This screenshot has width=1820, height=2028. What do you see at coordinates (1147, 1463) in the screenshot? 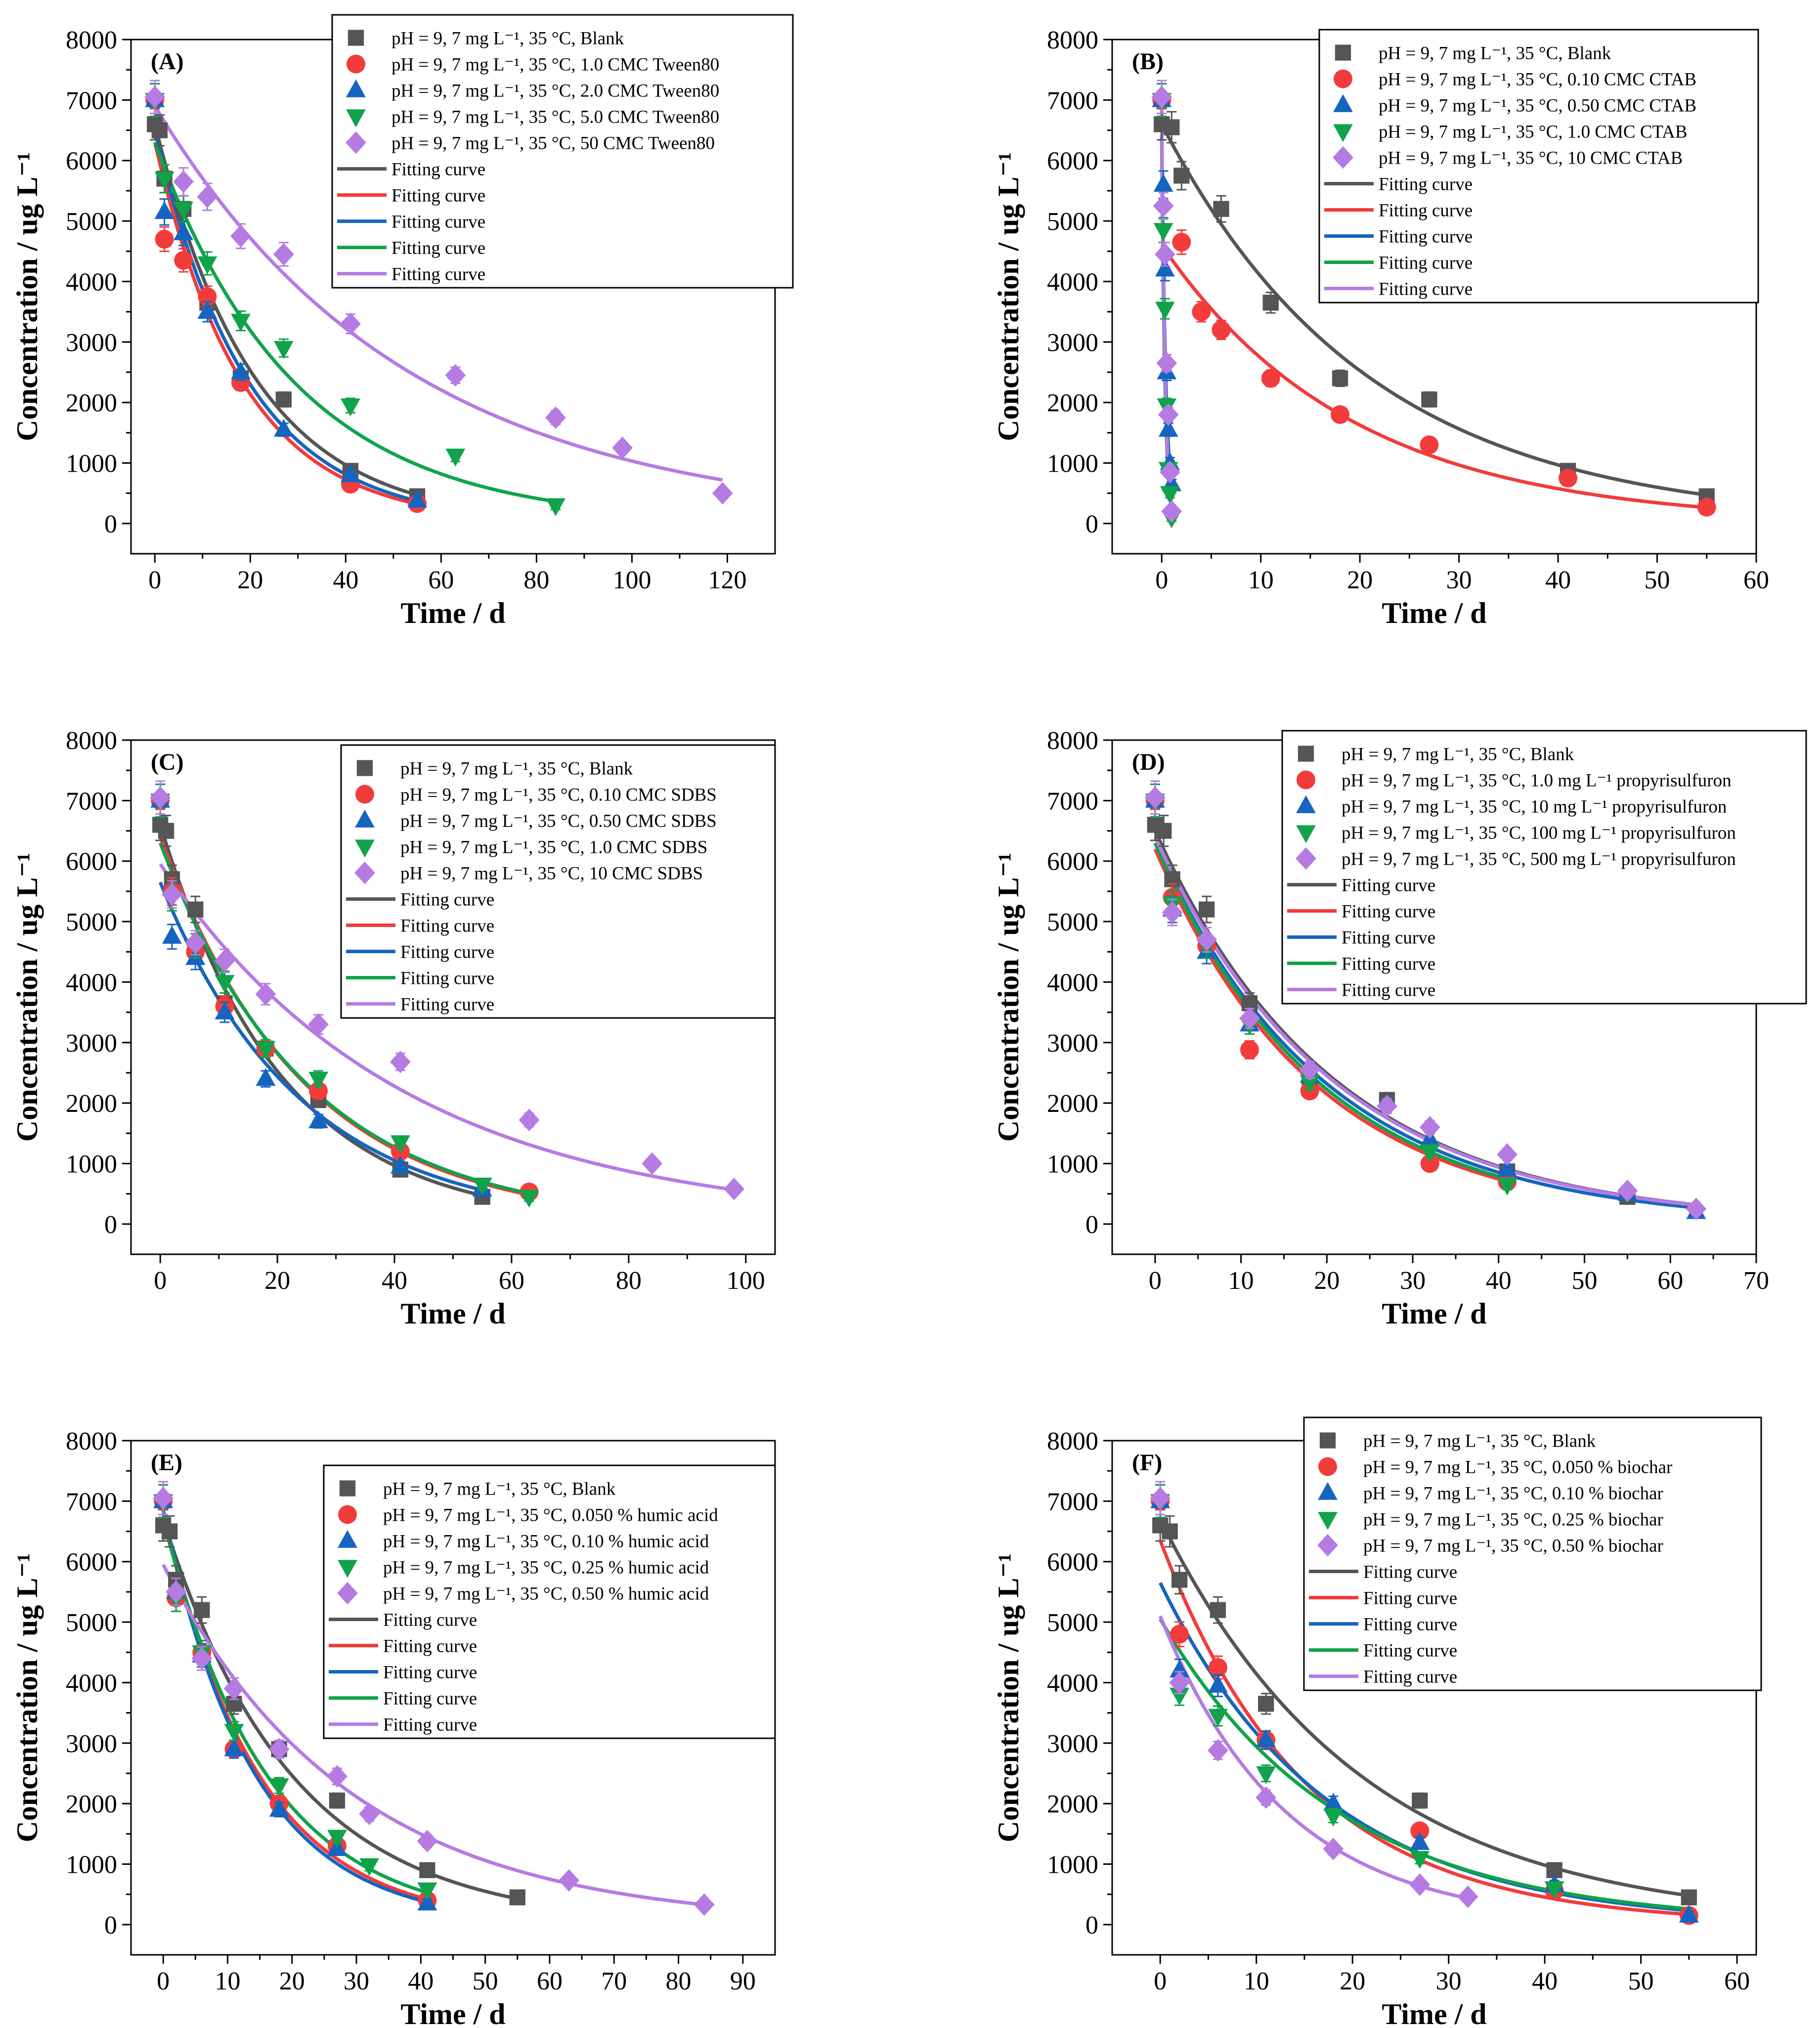
I see `panel-label: (F)` at bounding box center [1147, 1463].